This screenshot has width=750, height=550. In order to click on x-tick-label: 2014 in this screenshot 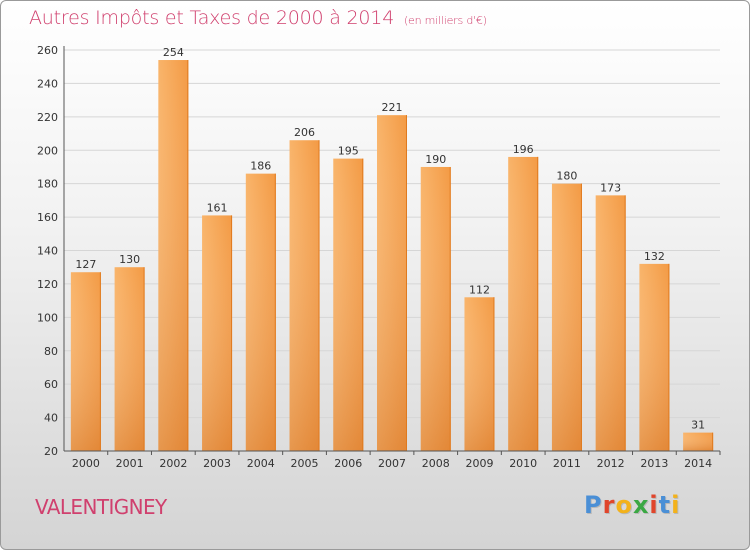, I will do `click(698, 463)`.